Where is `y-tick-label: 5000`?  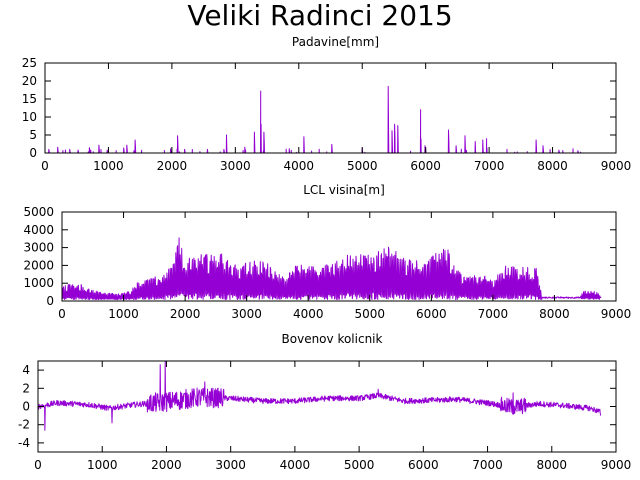
y-tick-label: 5000 is located at coordinates (38, 212).